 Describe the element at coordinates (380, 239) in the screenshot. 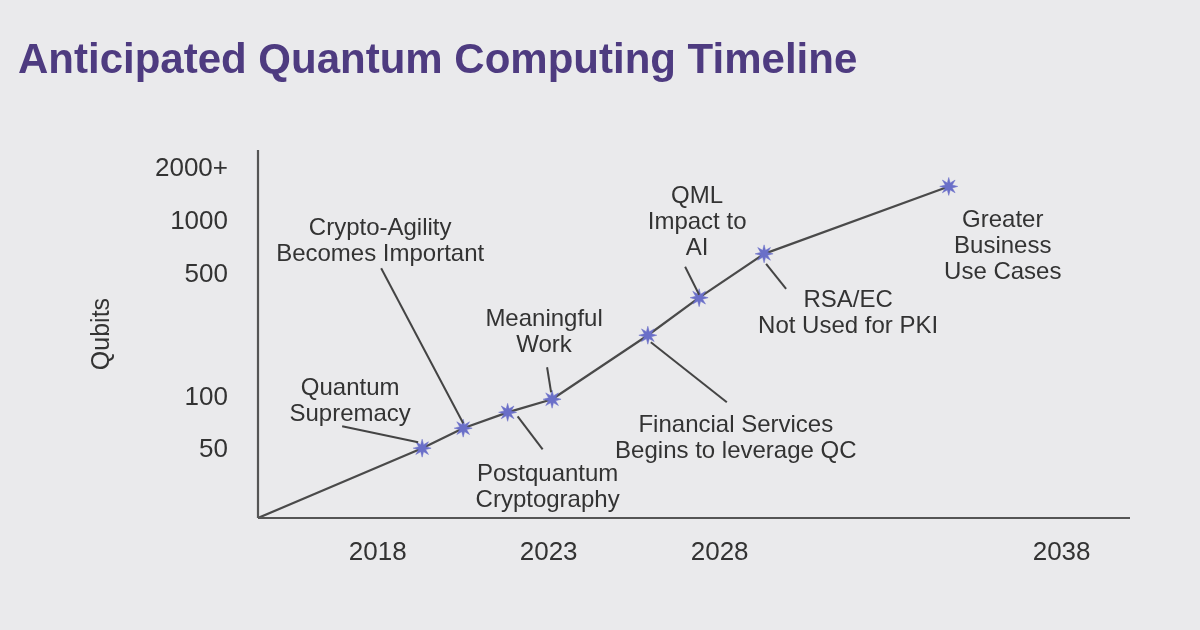

I see `annotation: Crypto-Agility Becomes Important` at that location.